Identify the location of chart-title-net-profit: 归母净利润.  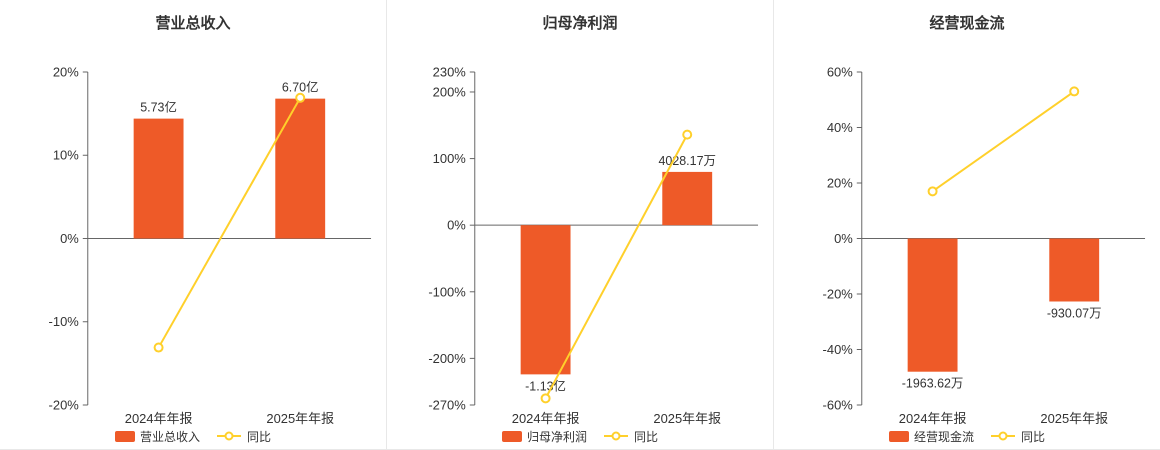
(580, 23).